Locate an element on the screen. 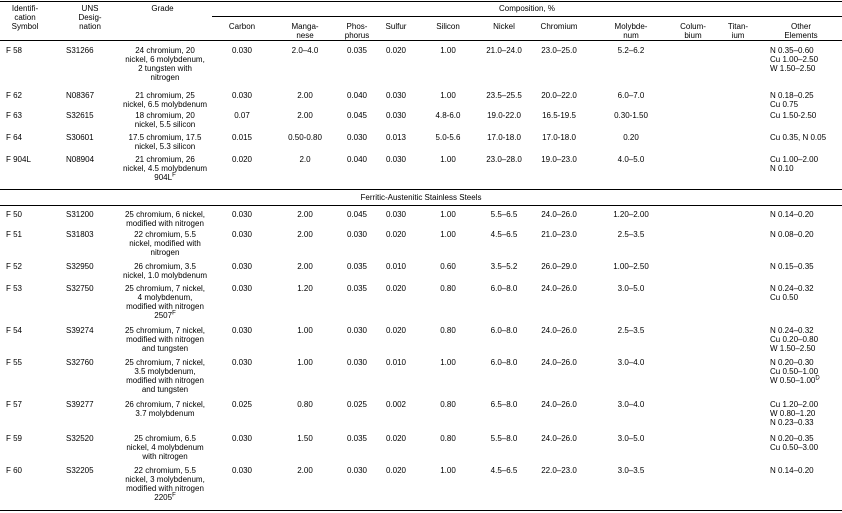 Image resolution: width=842 pixels, height=513 pixels. other-line: Cu 0.35, N 0.05 is located at coordinates (798, 137).